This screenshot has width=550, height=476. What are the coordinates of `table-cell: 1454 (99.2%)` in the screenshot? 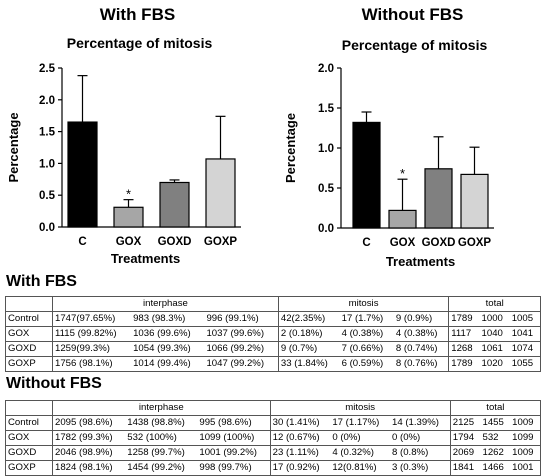 It's located at (161, 468).